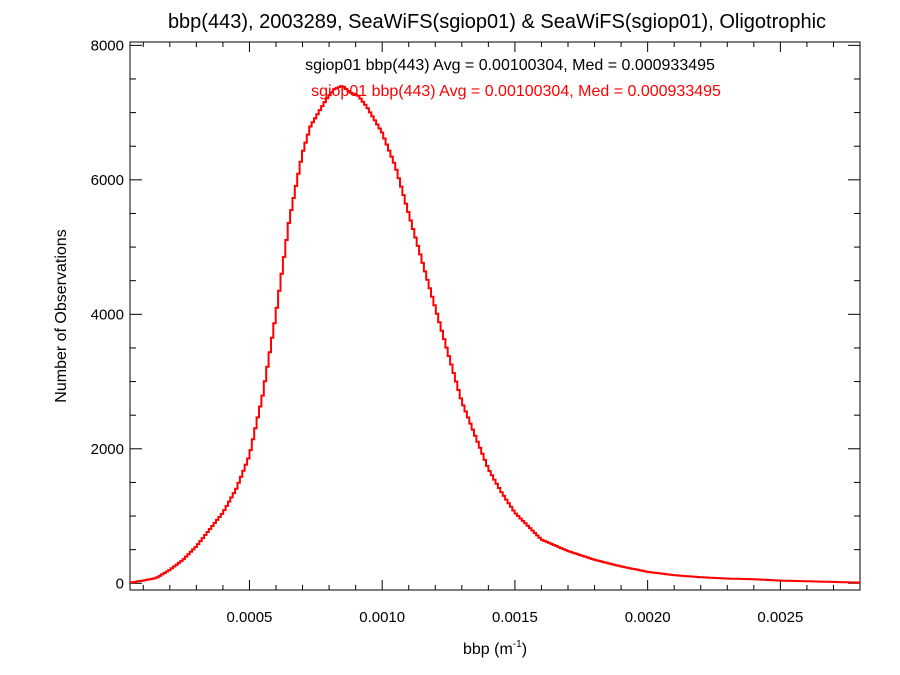  Describe the element at coordinates (107, 449) in the screenshot. I see `y-tick-label: 2000` at that location.